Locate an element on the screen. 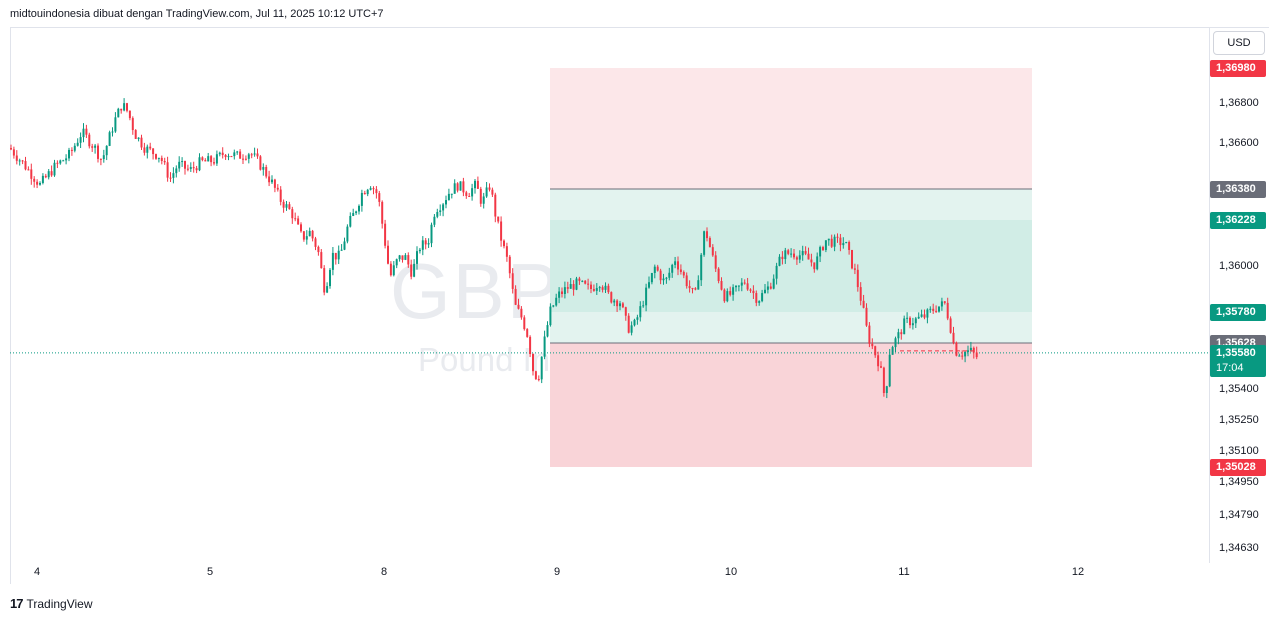 Image resolution: width=1281 pixels, height=621 pixels. last-price-label: 1,35580 17:04 is located at coordinates (1238, 360).